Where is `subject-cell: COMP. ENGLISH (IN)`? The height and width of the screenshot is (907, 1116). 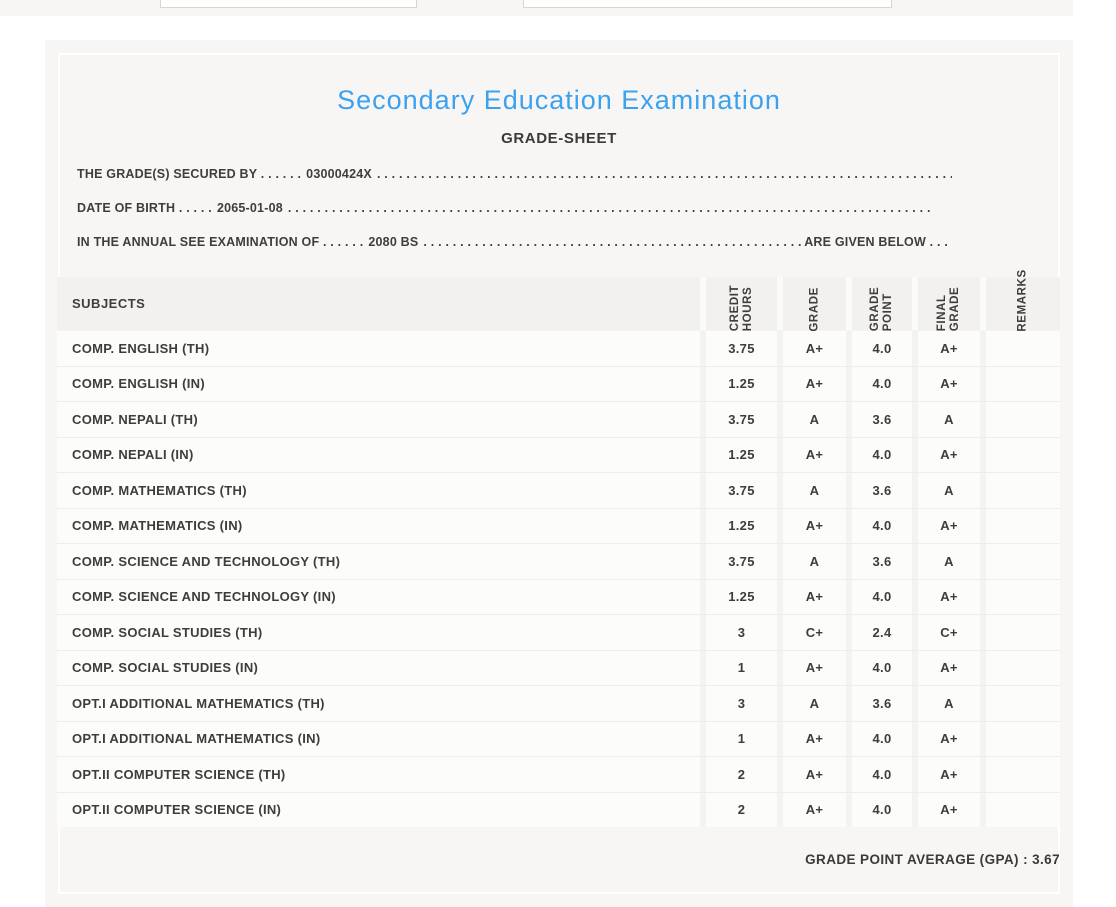
subject-cell: COMP. ENGLISH (IN) is located at coordinates (139, 384).